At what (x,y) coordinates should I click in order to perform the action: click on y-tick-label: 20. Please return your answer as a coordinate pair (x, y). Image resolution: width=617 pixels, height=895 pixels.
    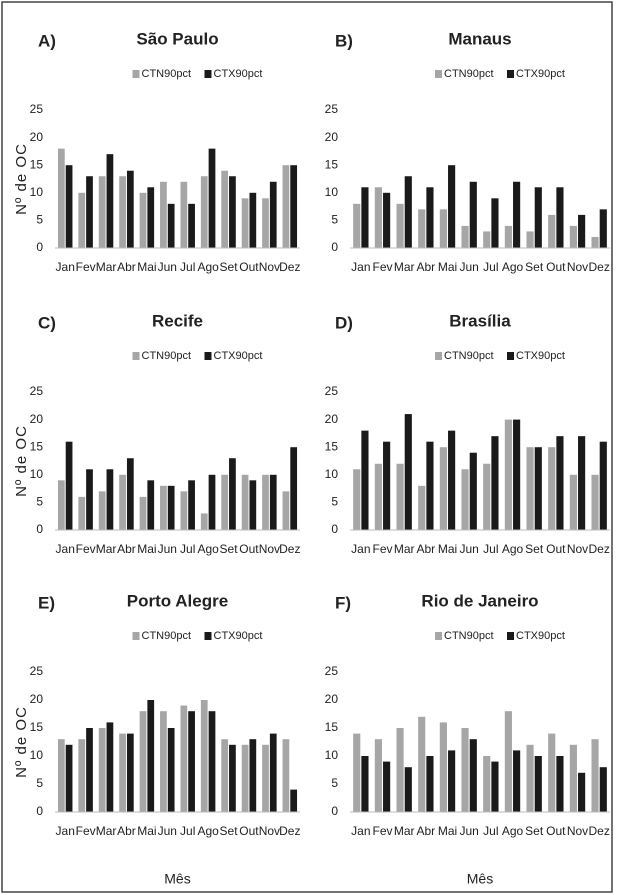
    Looking at the image, I should click on (37, 419).